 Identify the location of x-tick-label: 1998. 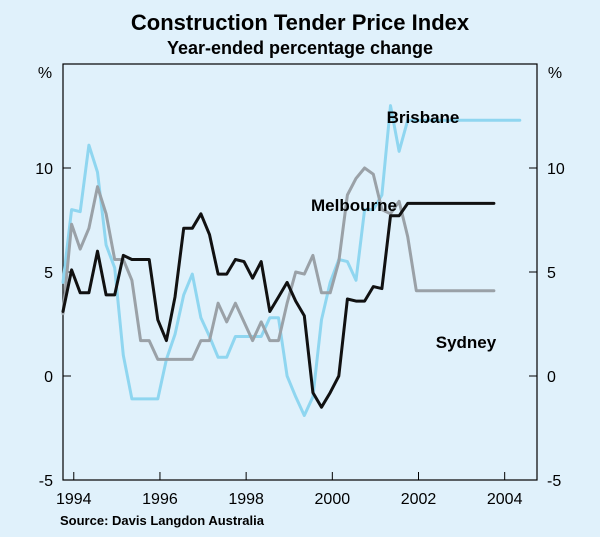
(246, 499).